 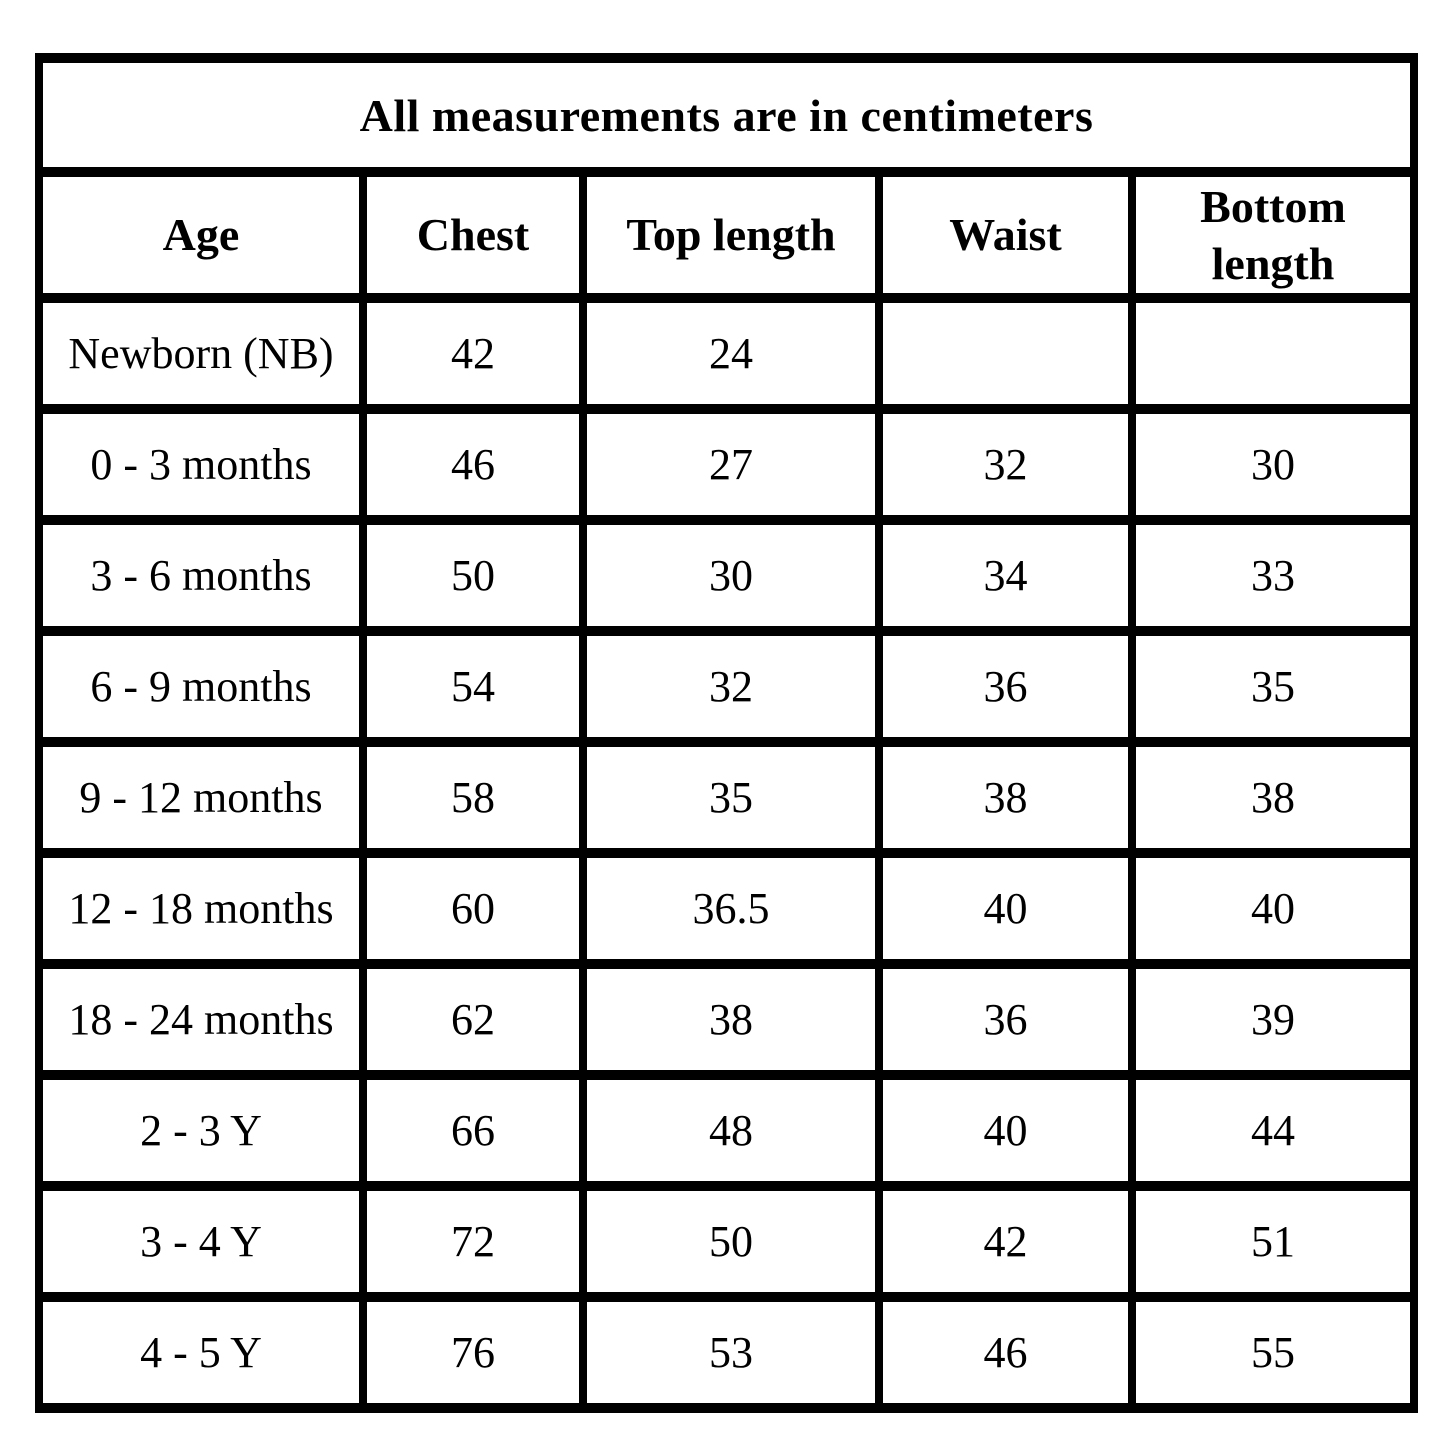 I want to click on table-title: All measurements are in centimeters, so click(x=726, y=115).